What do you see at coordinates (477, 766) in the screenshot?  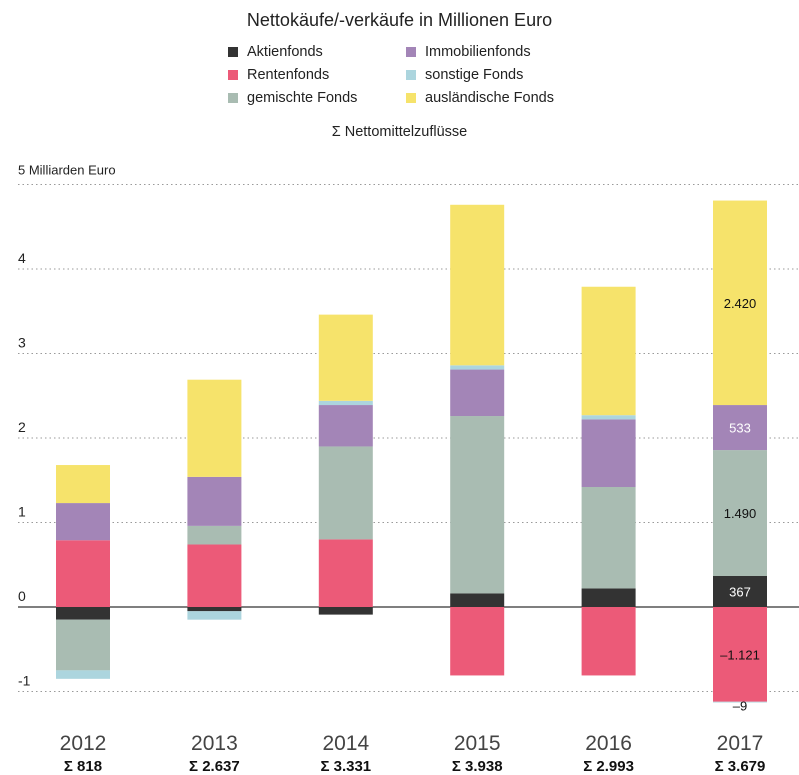 I see `total-label: Σ 3.938` at bounding box center [477, 766].